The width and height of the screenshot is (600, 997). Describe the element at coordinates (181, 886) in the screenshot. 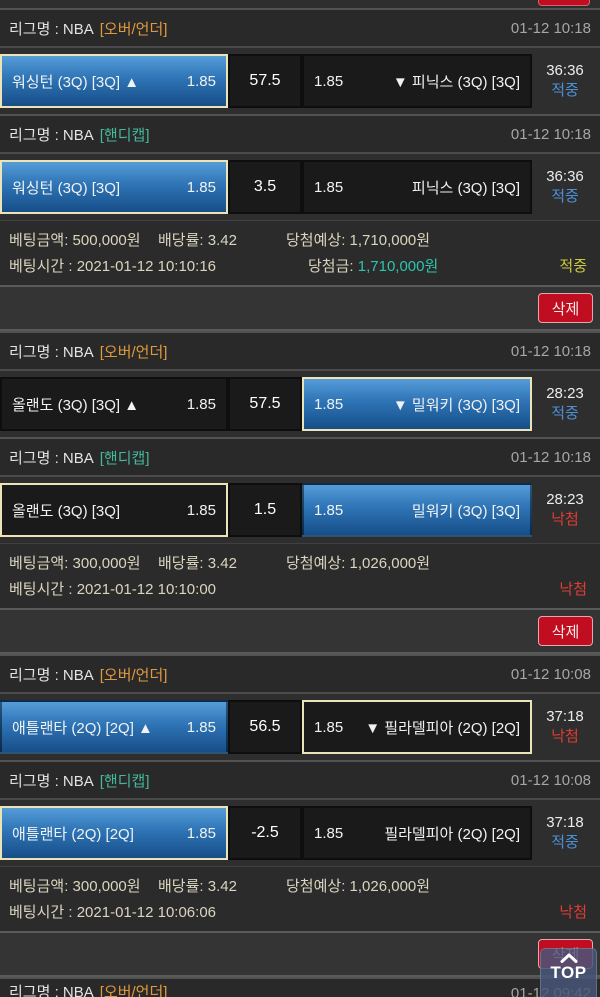

I see `total-odds-label: 배당률:` at that location.